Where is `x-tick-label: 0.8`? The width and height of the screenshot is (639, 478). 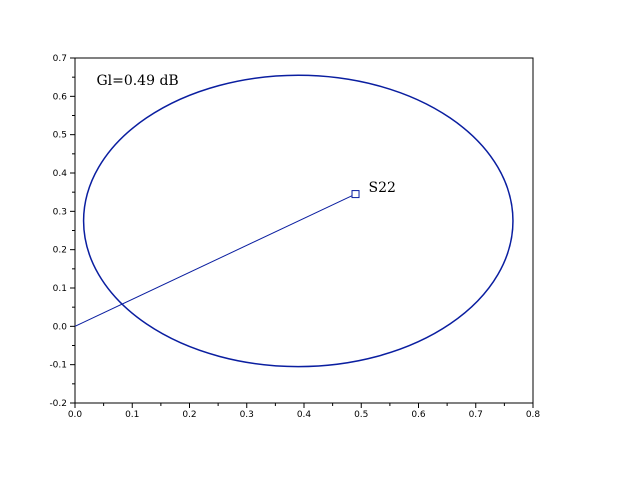 x-tick-label: 0.8 is located at coordinates (533, 415).